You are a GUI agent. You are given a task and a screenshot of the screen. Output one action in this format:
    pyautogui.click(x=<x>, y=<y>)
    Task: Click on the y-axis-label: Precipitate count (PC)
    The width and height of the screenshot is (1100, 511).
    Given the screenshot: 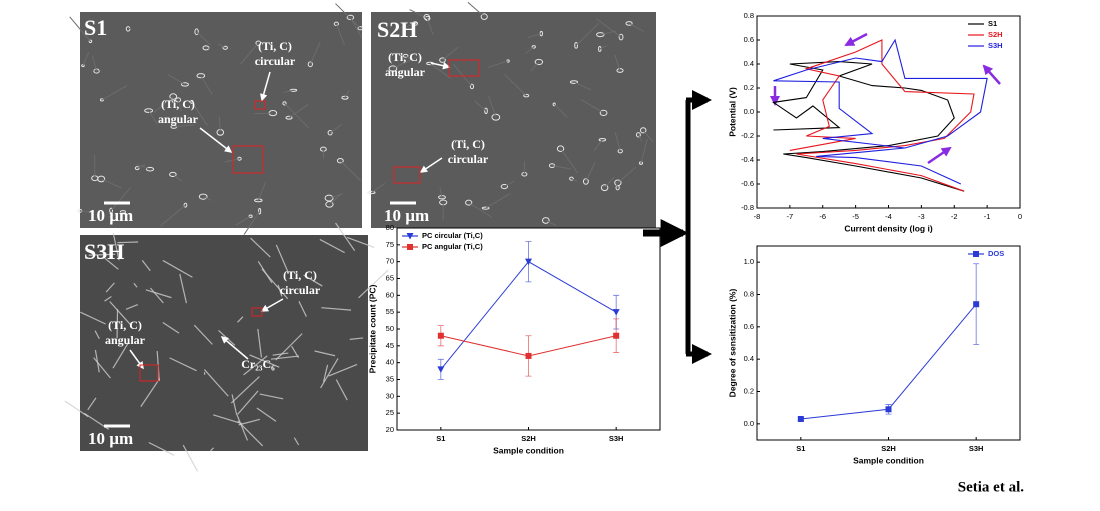 What is the action you would take?
    pyautogui.click(x=372, y=328)
    